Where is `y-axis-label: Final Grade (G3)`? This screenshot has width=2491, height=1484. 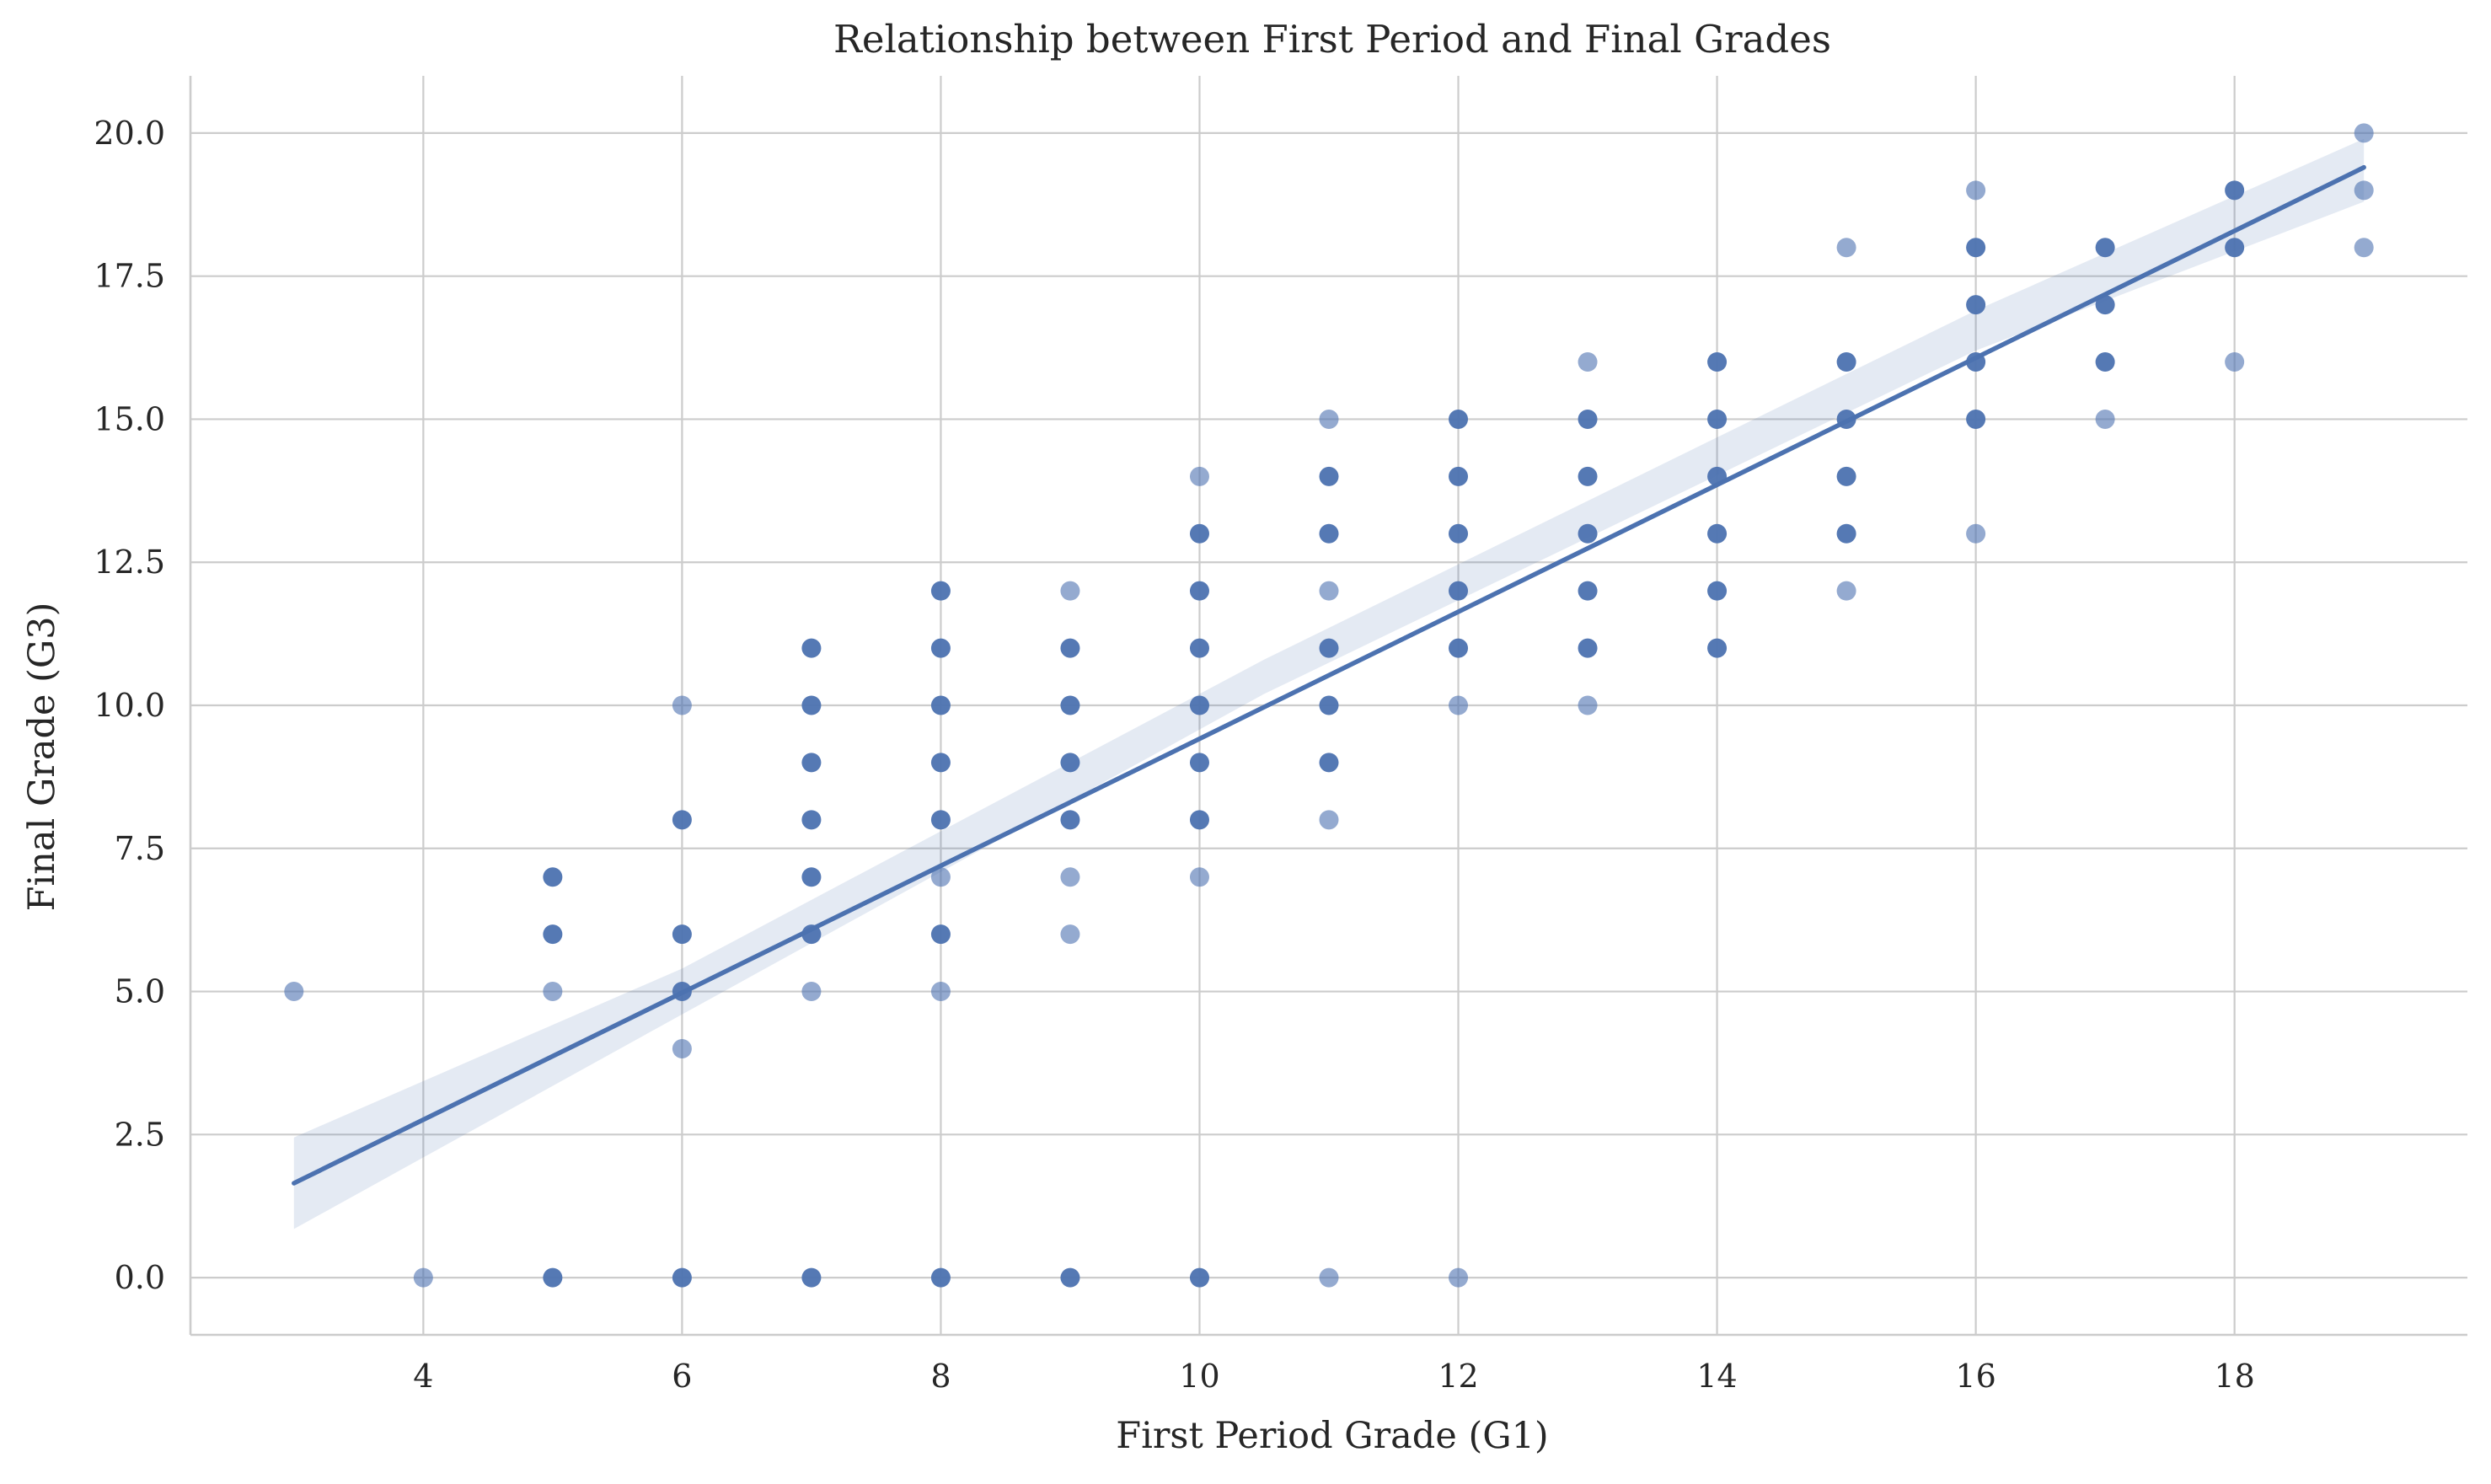
y-axis-label: Final Grade (G3) is located at coordinates (42, 757).